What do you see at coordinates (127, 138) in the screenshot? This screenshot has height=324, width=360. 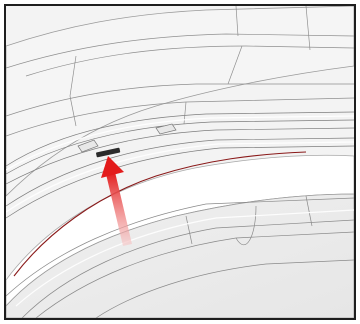 I see `step-detail` at bounding box center [127, 138].